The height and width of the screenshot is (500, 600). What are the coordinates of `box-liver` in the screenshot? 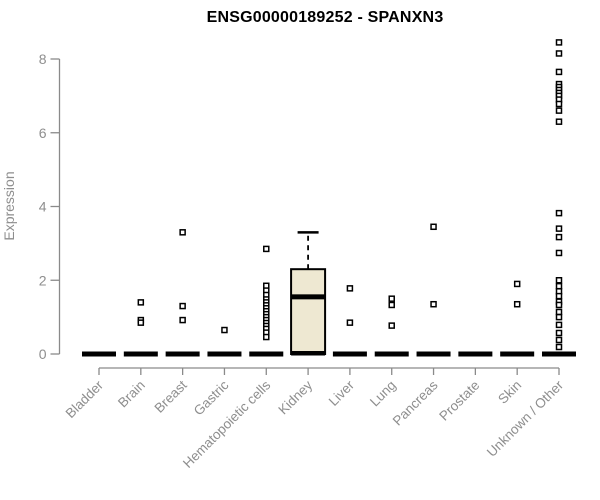 It's located at (349, 321).